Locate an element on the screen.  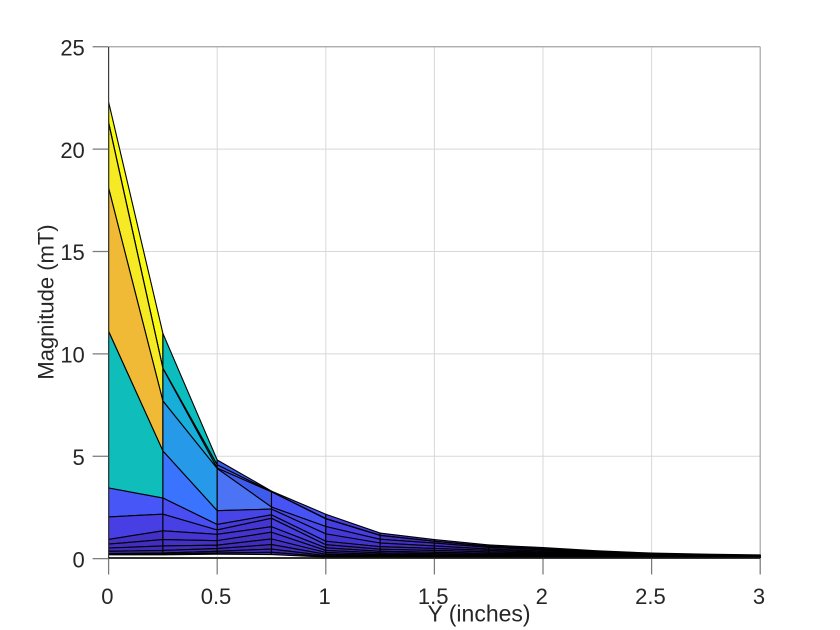
svg-text: 2 is located at coordinates (542, 596).